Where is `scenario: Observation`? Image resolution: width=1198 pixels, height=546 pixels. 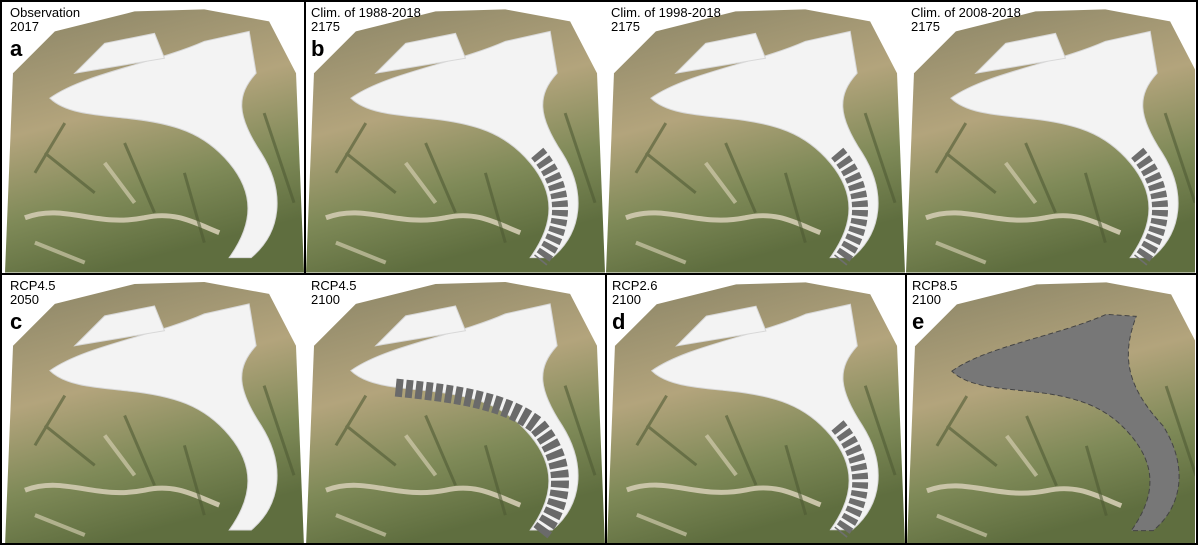
scenario: Observation is located at coordinates (45, 12).